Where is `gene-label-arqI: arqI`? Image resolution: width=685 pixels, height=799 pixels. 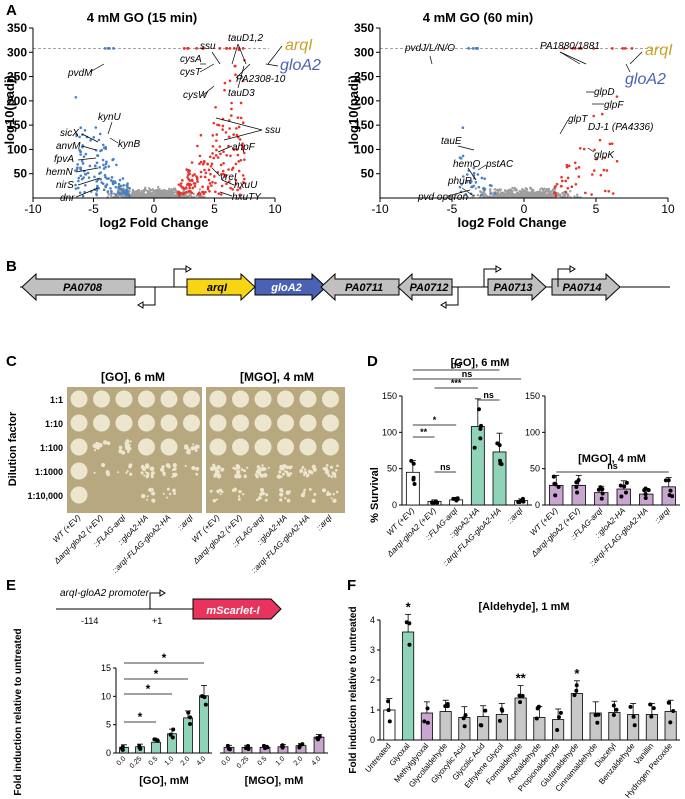
gene-label-arqI: arqI is located at coordinates (299, 45).